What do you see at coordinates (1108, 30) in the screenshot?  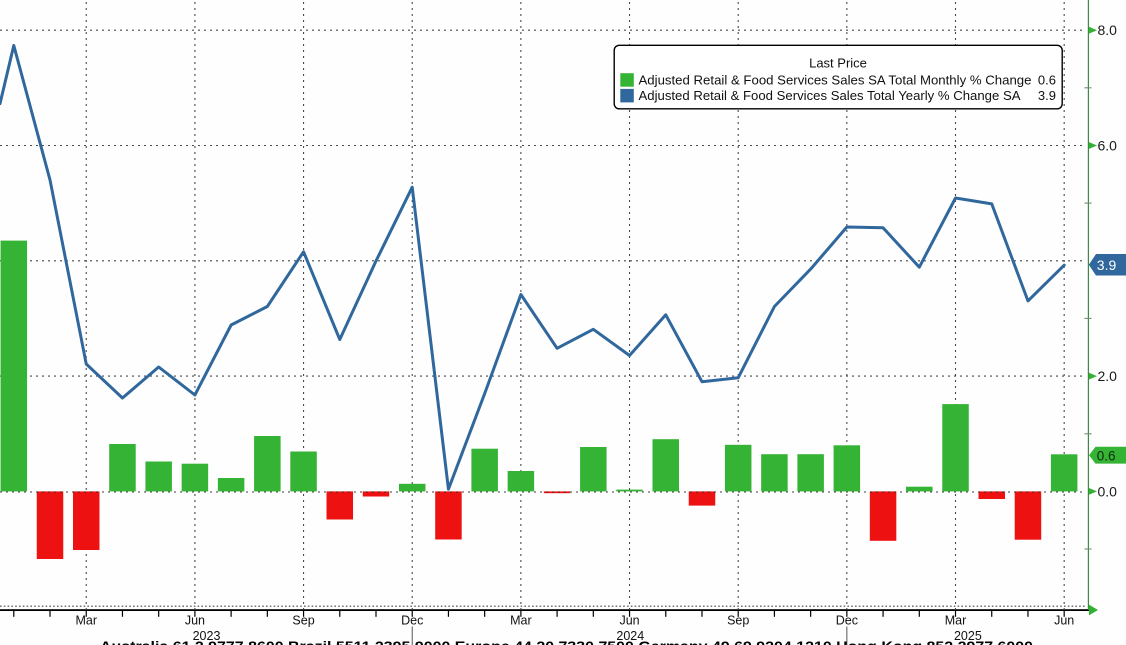 I see `svg-text: 8.0` at bounding box center [1108, 30].